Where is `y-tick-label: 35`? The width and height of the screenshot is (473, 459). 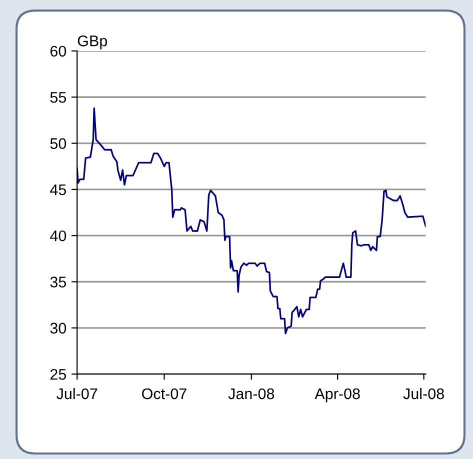 y-tick-label: 35 is located at coordinates (58, 282).